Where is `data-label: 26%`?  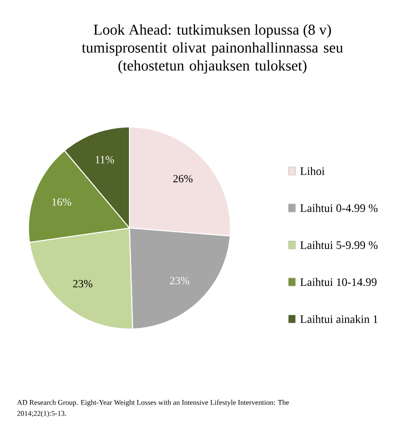
data-label: 26% is located at coordinates (182, 178).